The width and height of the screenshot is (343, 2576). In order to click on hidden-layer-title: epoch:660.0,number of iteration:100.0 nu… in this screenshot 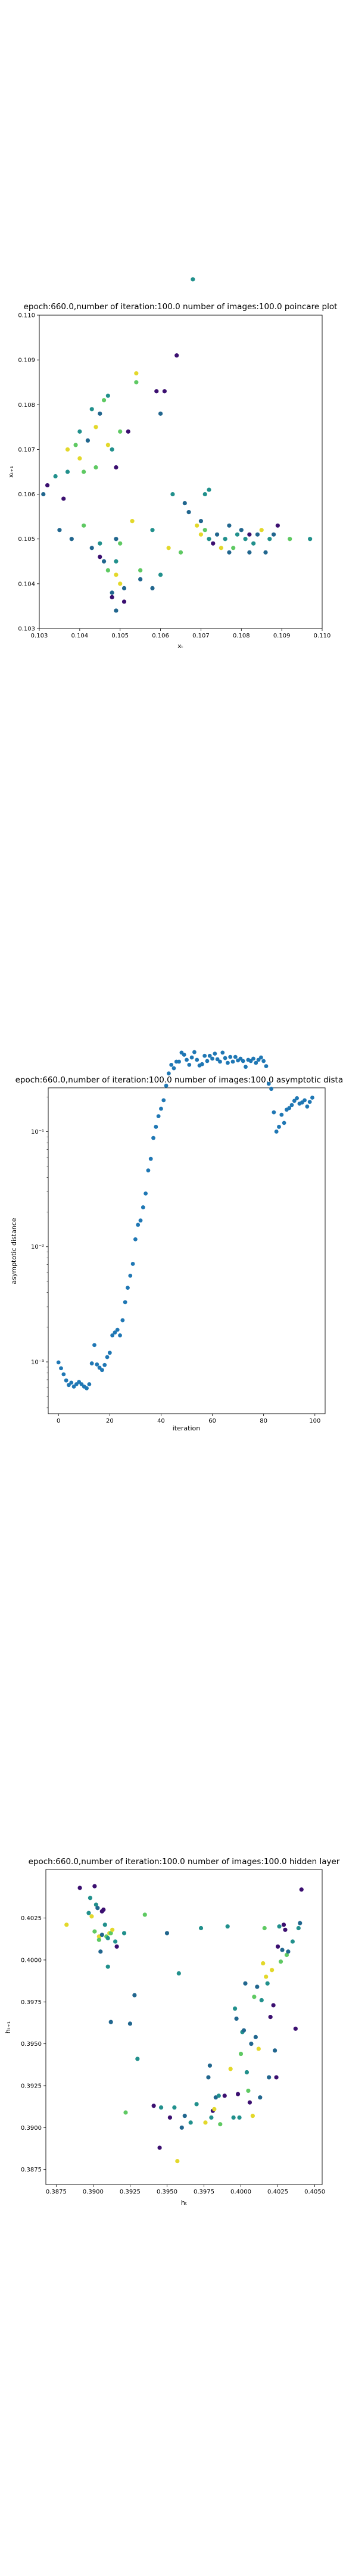, I will do `click(184, 1861)`.